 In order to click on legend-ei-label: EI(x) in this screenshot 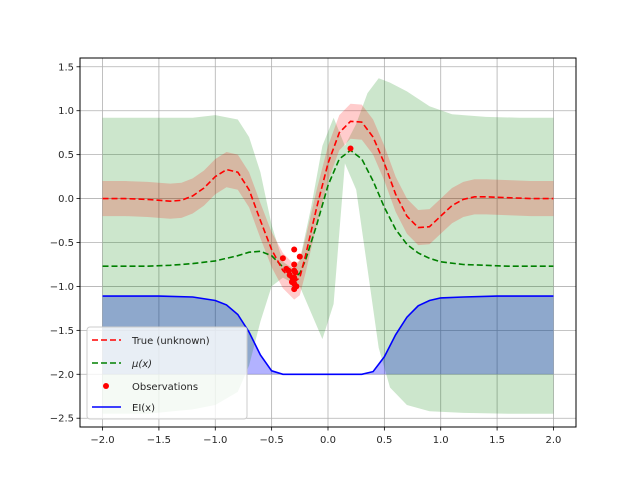, I will do `click(143, 408)`.